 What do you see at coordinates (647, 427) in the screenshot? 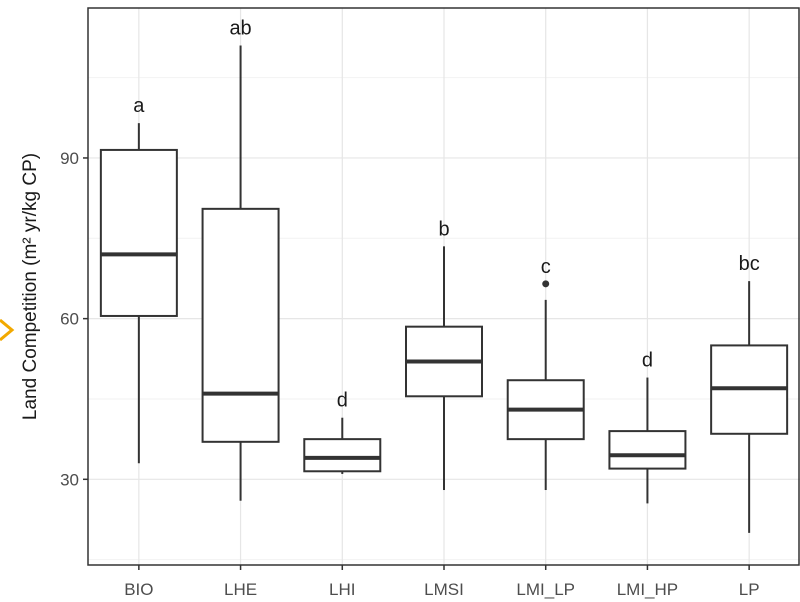
I see `box-lmi_hp: d` at bounding box center [647, 427].